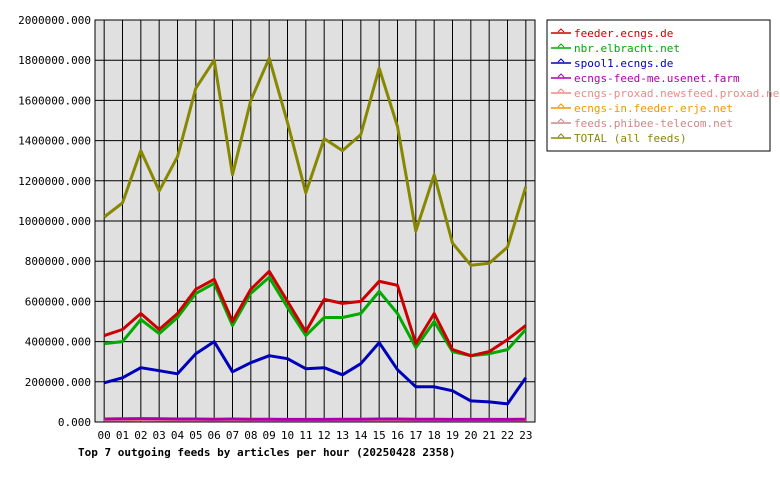  I want to click on legend-label: TOTAL (all feeds), so click(630, 138).